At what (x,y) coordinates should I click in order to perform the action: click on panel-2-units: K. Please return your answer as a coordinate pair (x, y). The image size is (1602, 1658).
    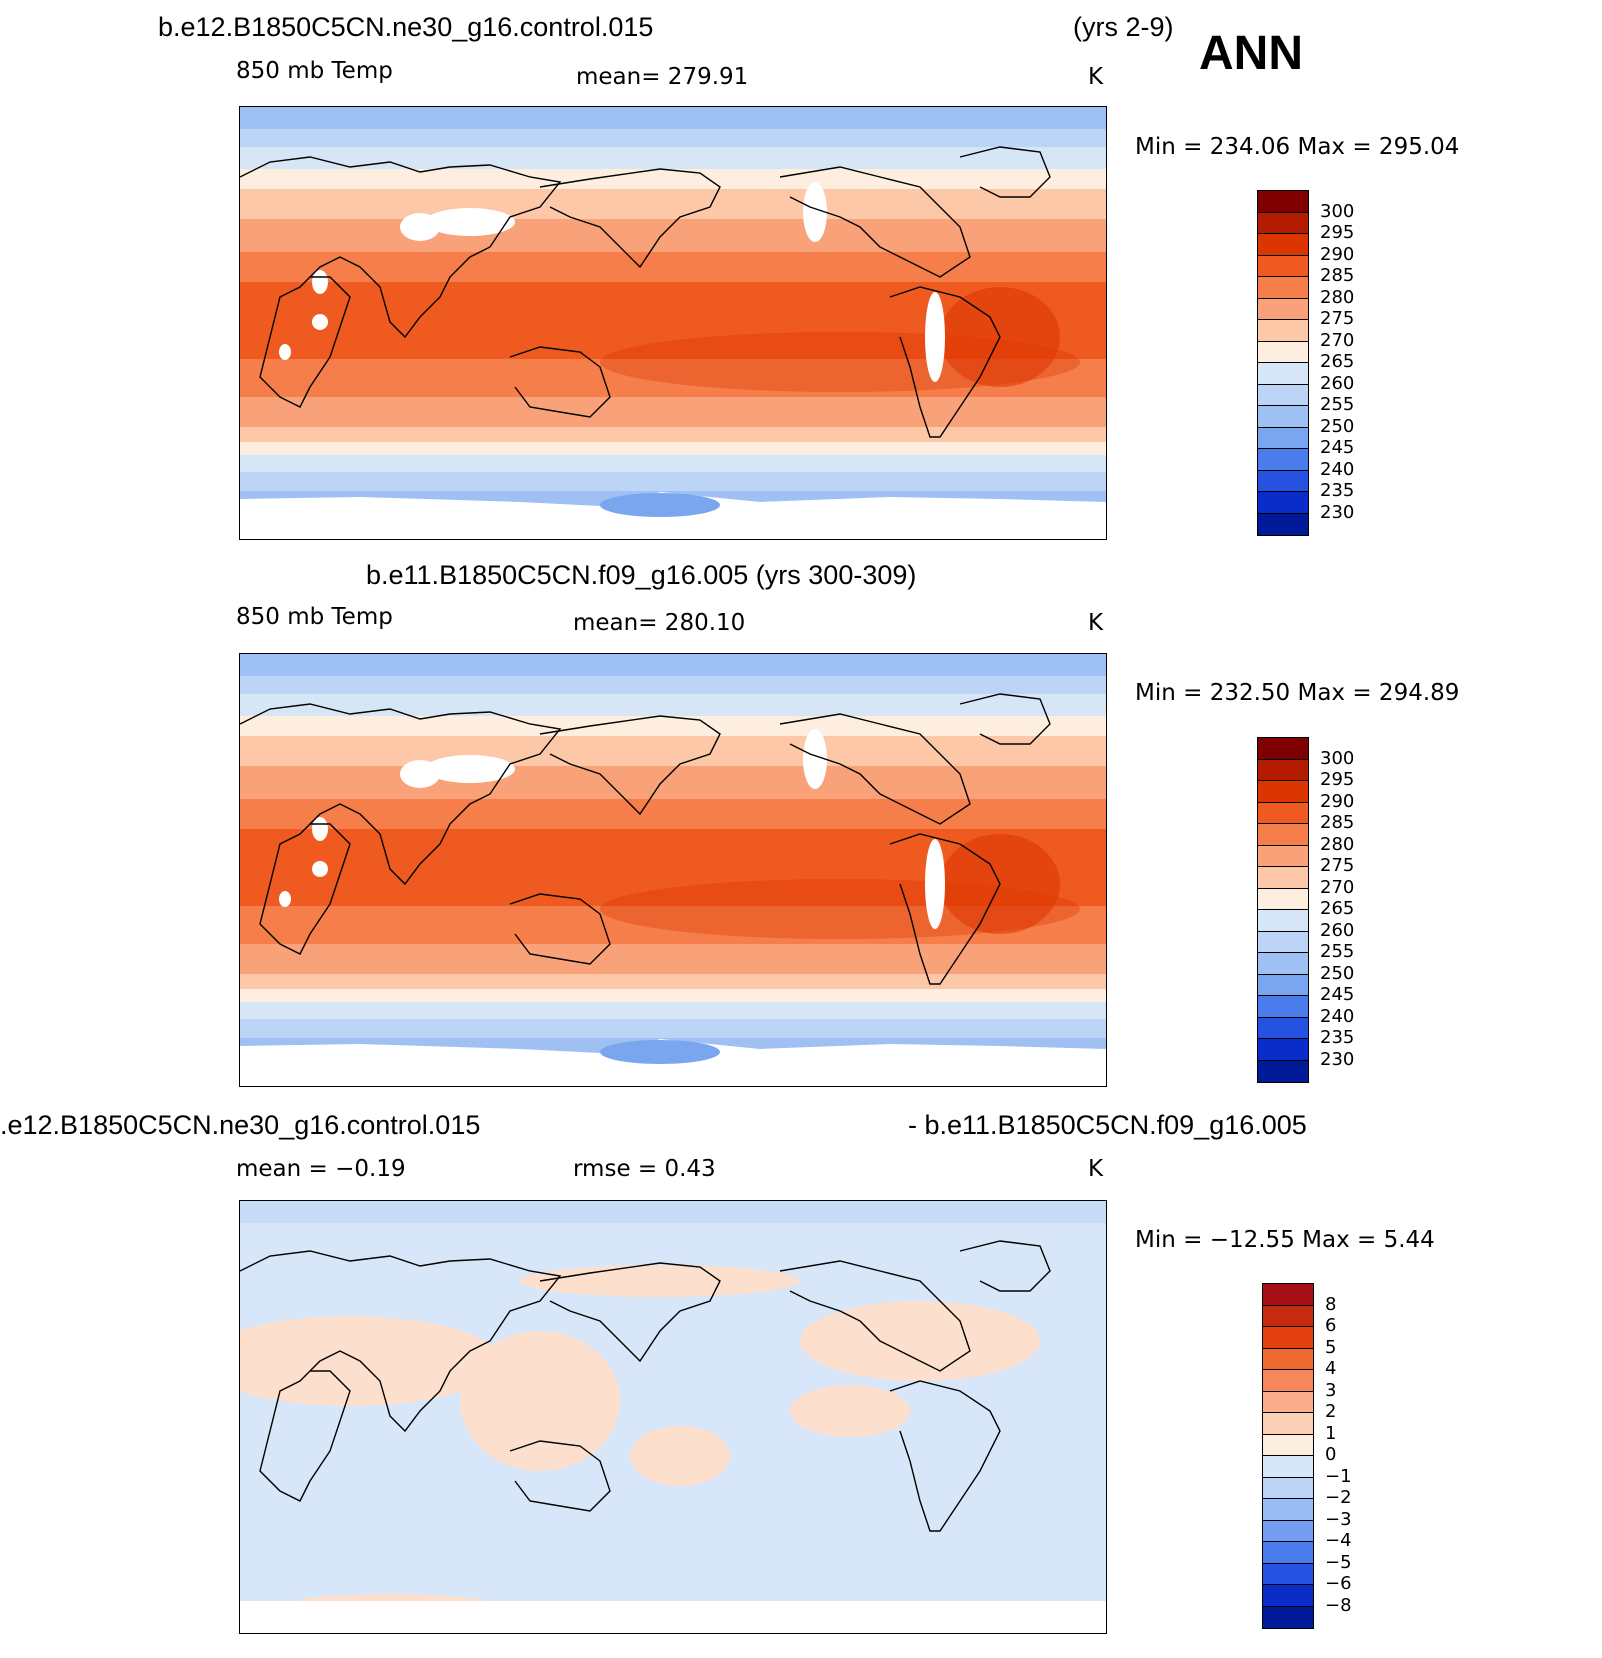
    Looking at the image, I should click on (1096, 623).